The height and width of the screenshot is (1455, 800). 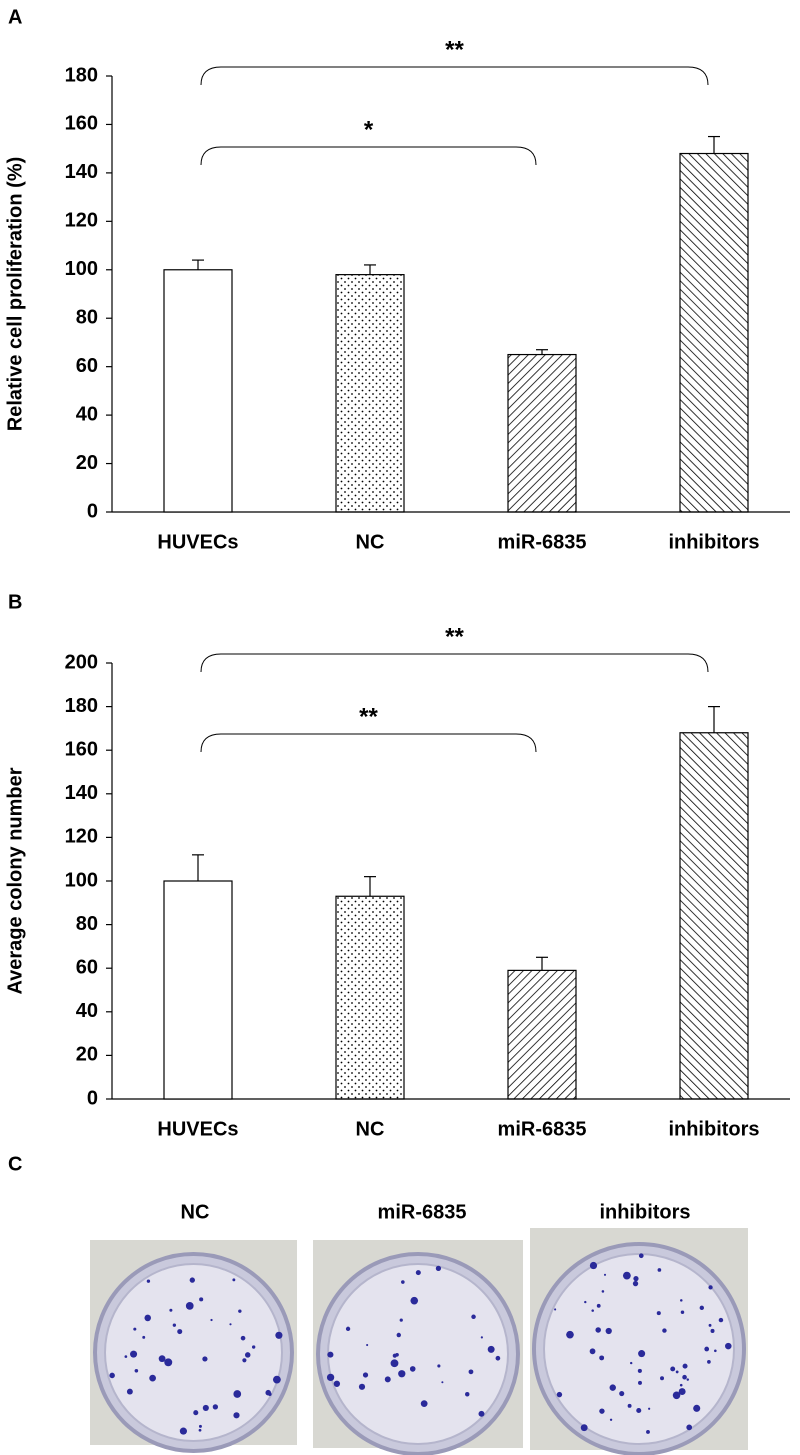 I want to click on y-tick-label: 120, so click(x=81, y=837).